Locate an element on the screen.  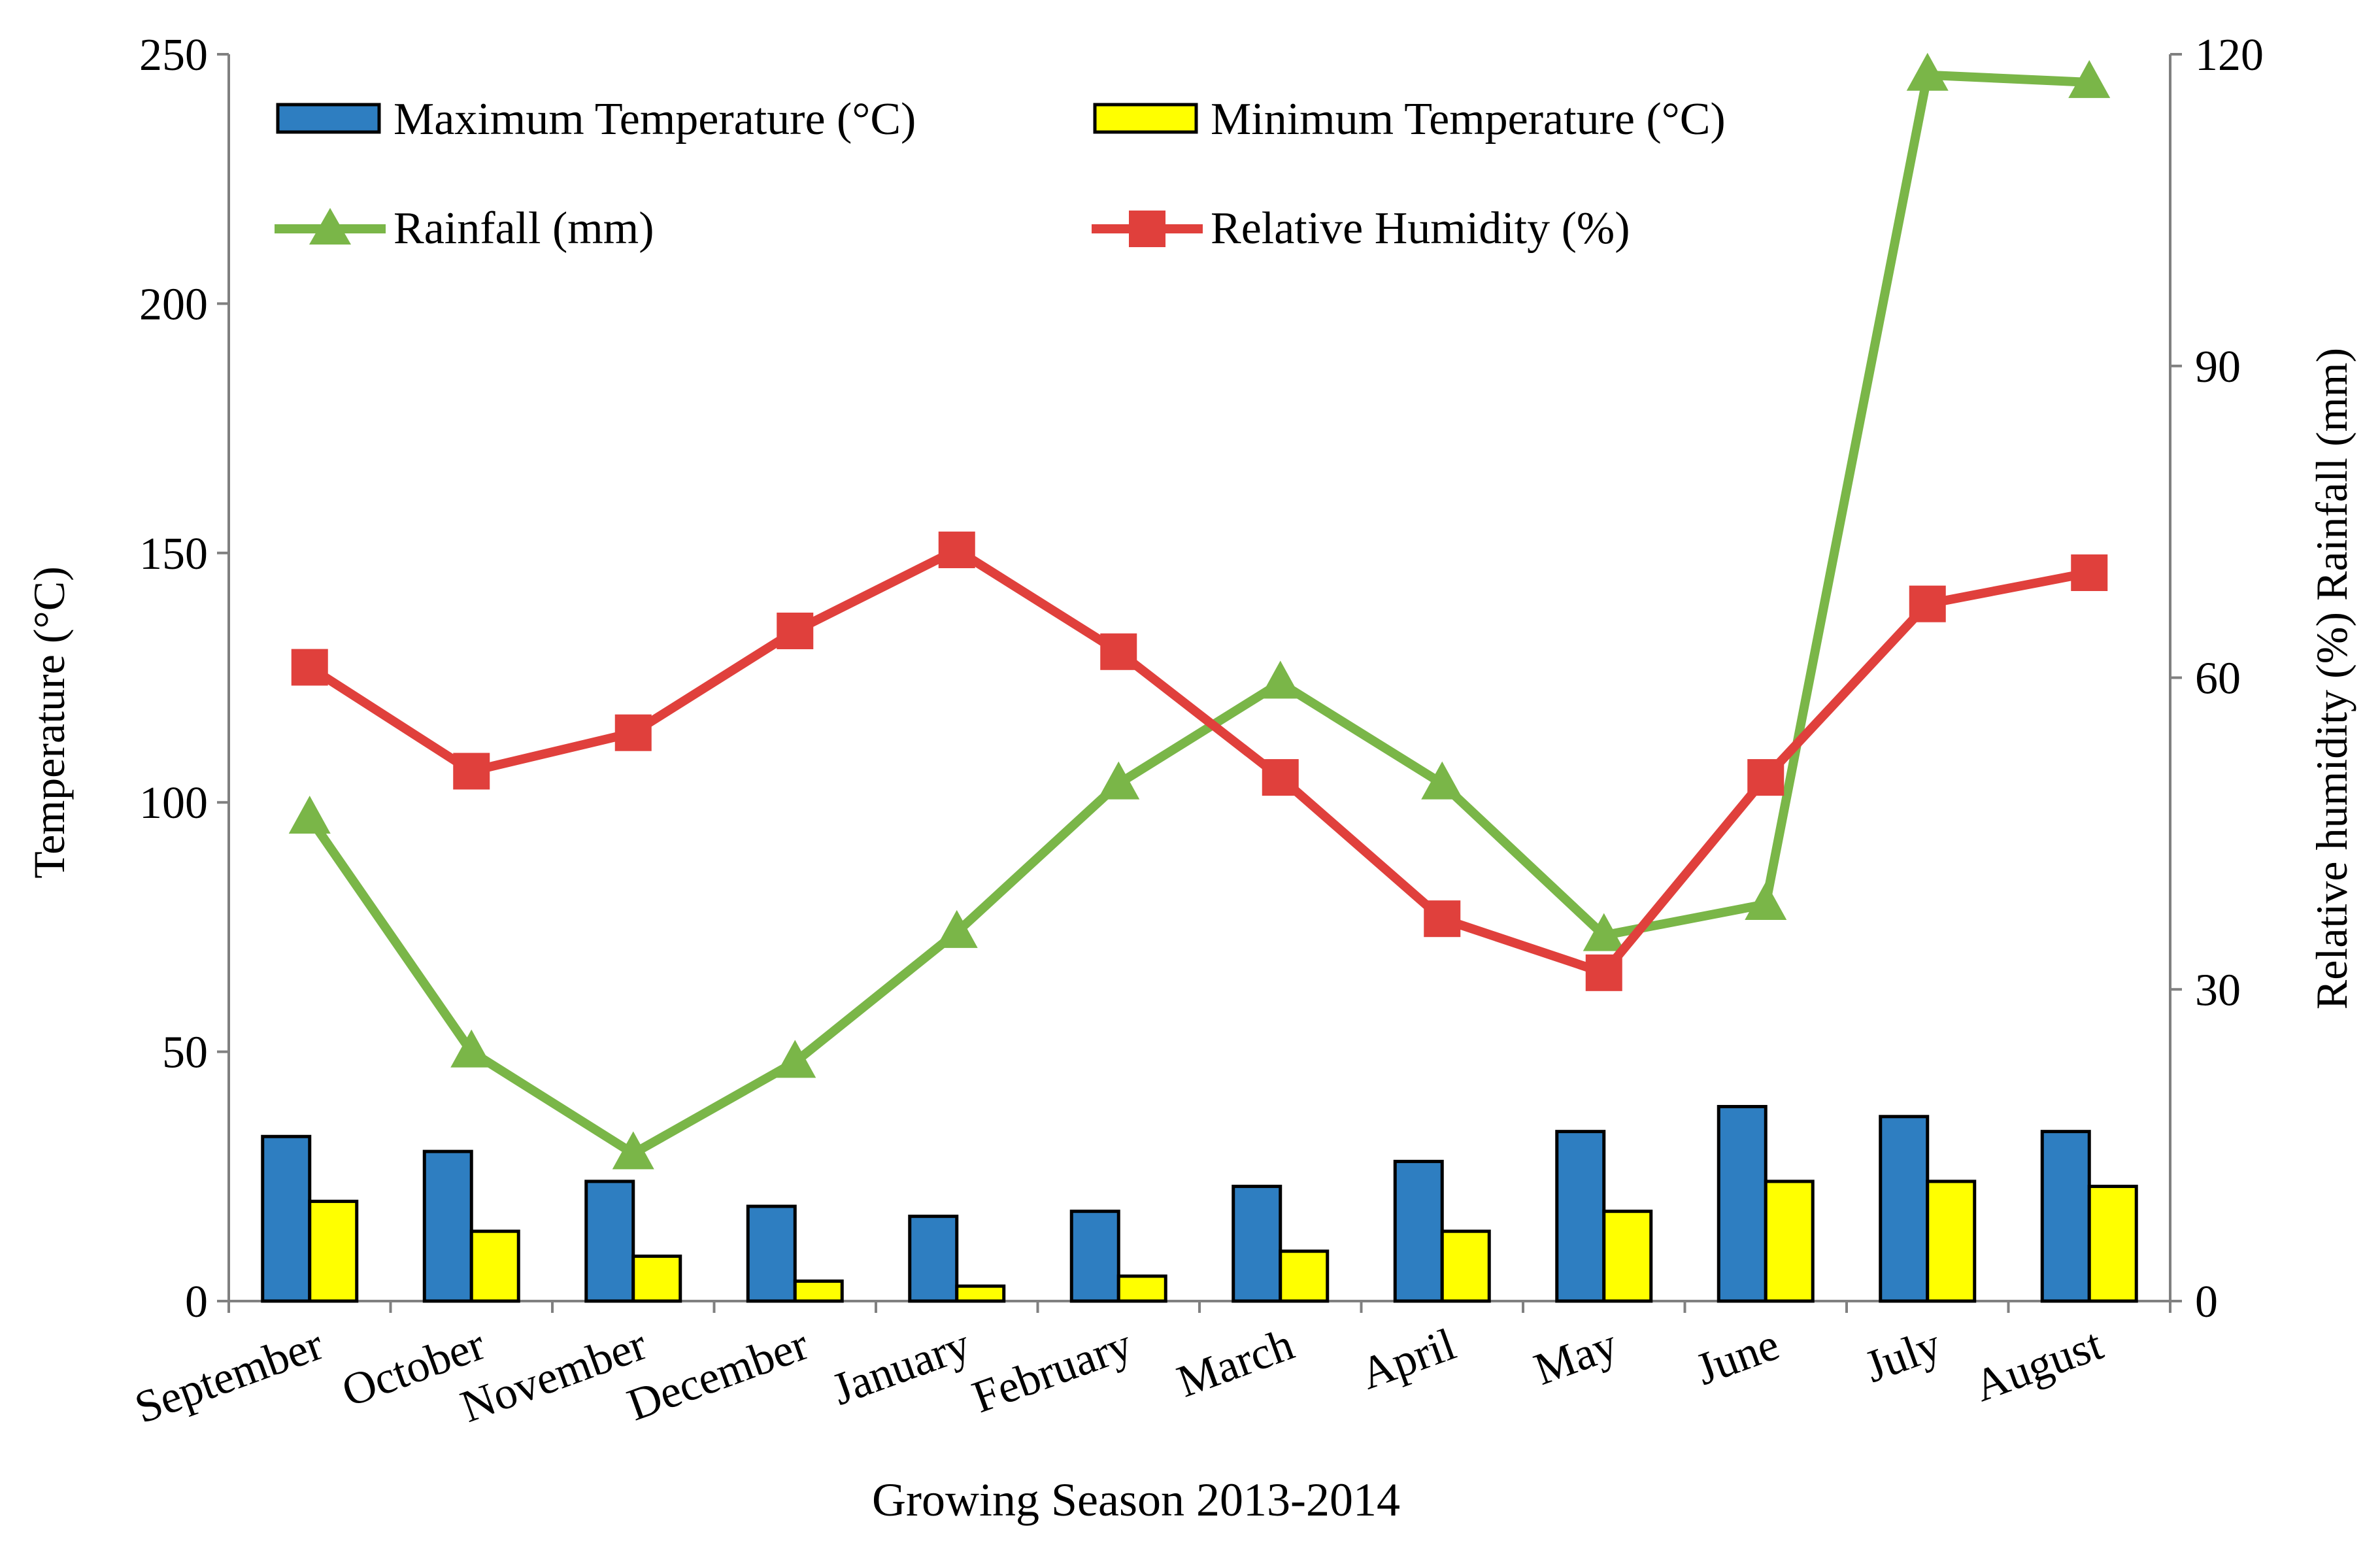
bar-layer is located at coordinates (1199, 1204).